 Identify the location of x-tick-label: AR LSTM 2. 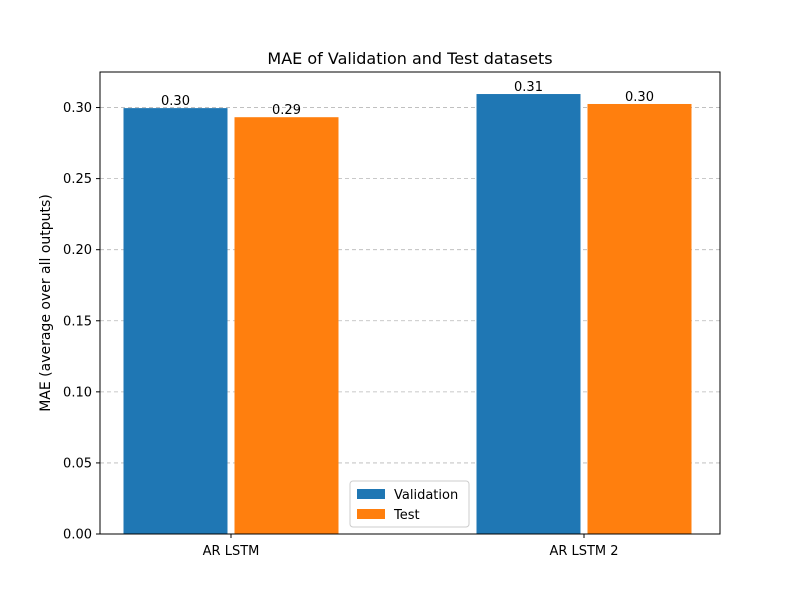
(583, 551).